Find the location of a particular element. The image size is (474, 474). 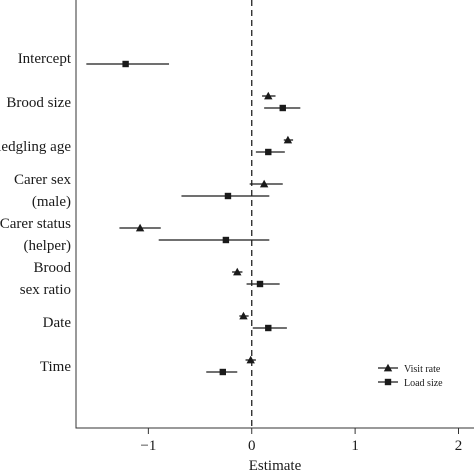

x-axis-ticks: −1 0 1 2 is located at coordinates (301, 441).